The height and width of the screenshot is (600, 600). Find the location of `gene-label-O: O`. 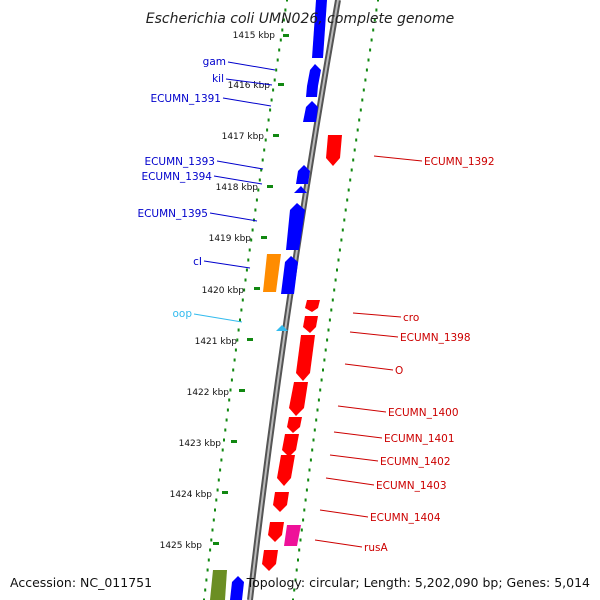

gene-label-O: O is located at coordinates (399, 371).